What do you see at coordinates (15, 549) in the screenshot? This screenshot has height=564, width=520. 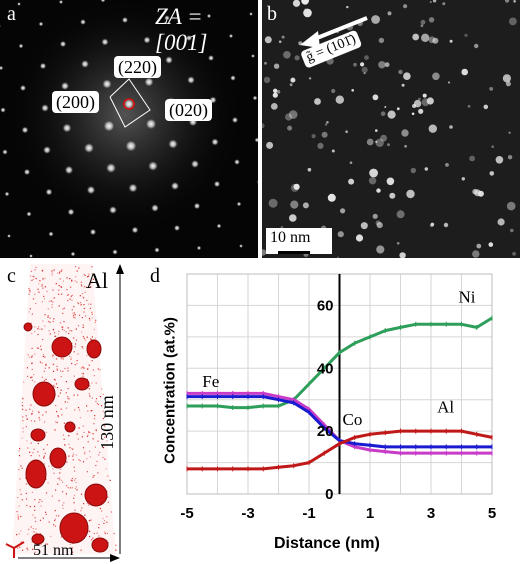 I see `axis-triad-icon` at bounding box center [15, 549].